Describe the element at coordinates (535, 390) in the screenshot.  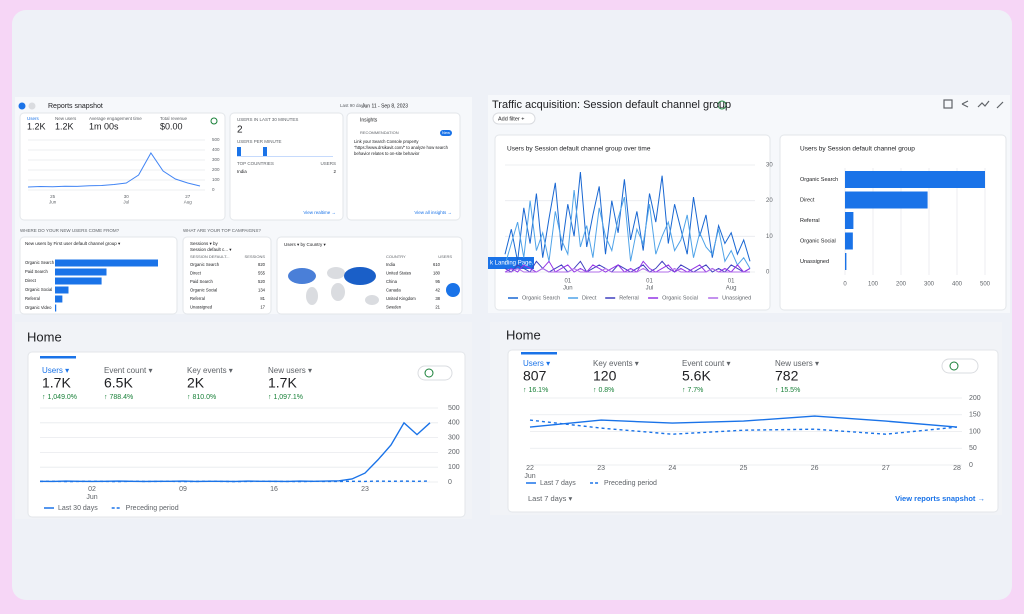
I see `metric-delta: ↑ 16.1%` at that location.